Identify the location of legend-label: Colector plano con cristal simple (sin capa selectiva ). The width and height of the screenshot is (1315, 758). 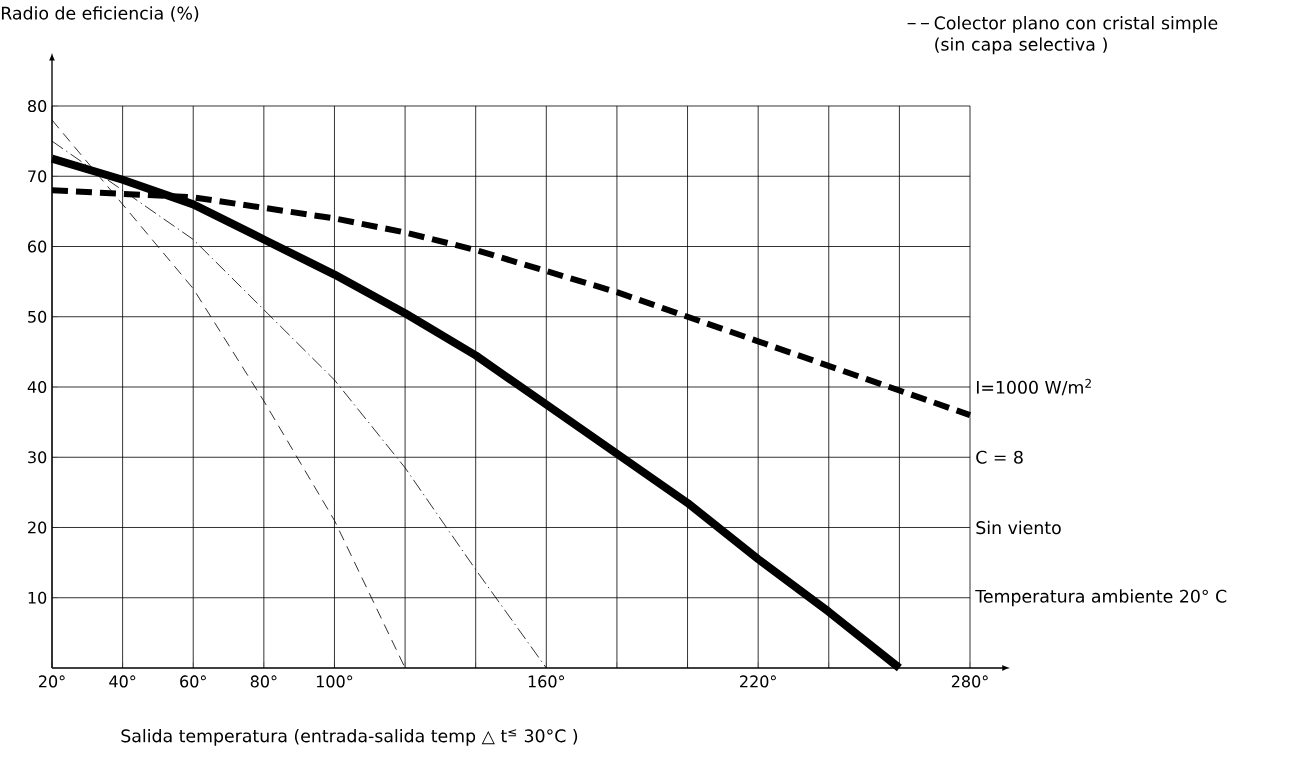
(1076, 35).